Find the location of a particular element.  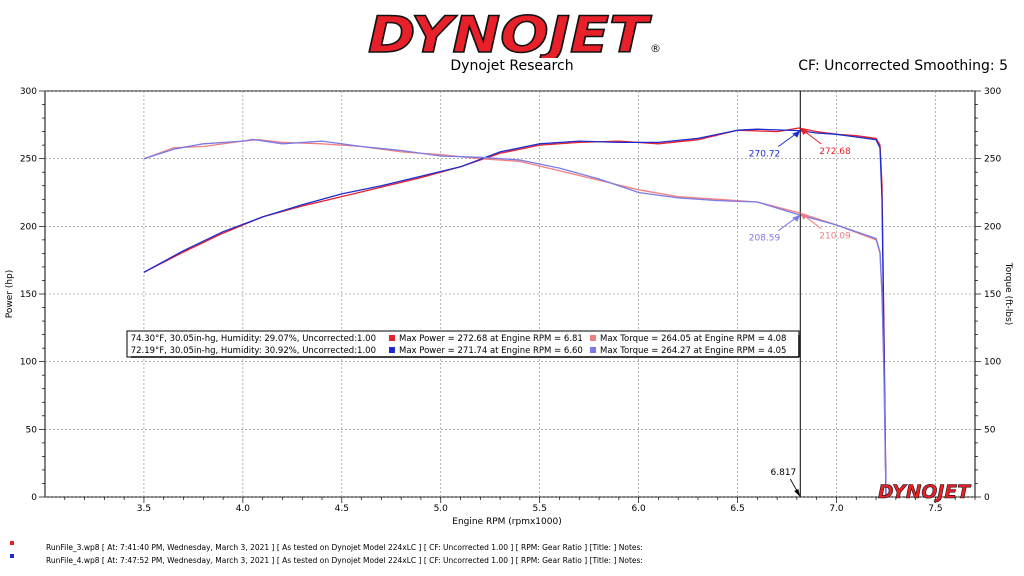

y-tick-label-right: 300 is located at coordinates (992, 92).